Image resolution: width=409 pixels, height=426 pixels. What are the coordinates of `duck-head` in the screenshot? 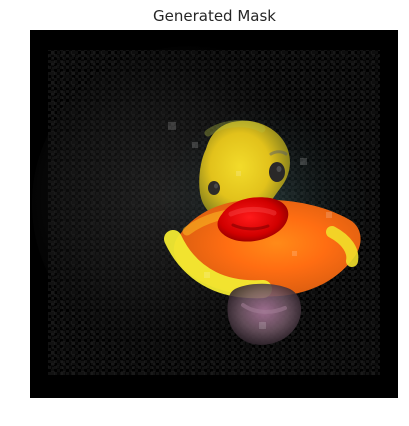 It's located at (244, 172).